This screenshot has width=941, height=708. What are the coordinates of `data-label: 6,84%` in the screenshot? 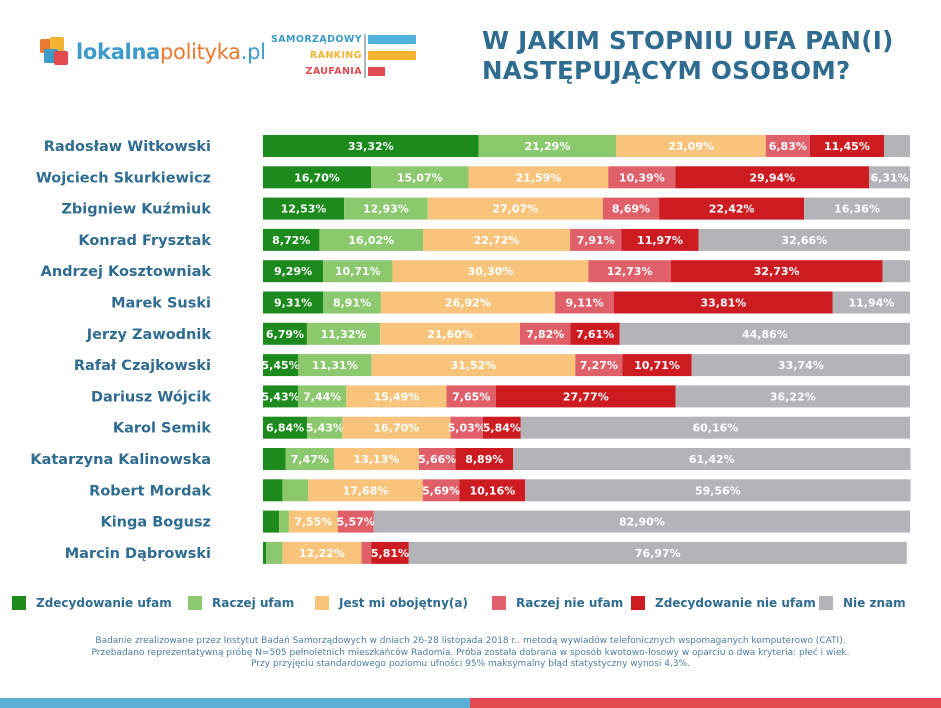 It's located at (285, 428).